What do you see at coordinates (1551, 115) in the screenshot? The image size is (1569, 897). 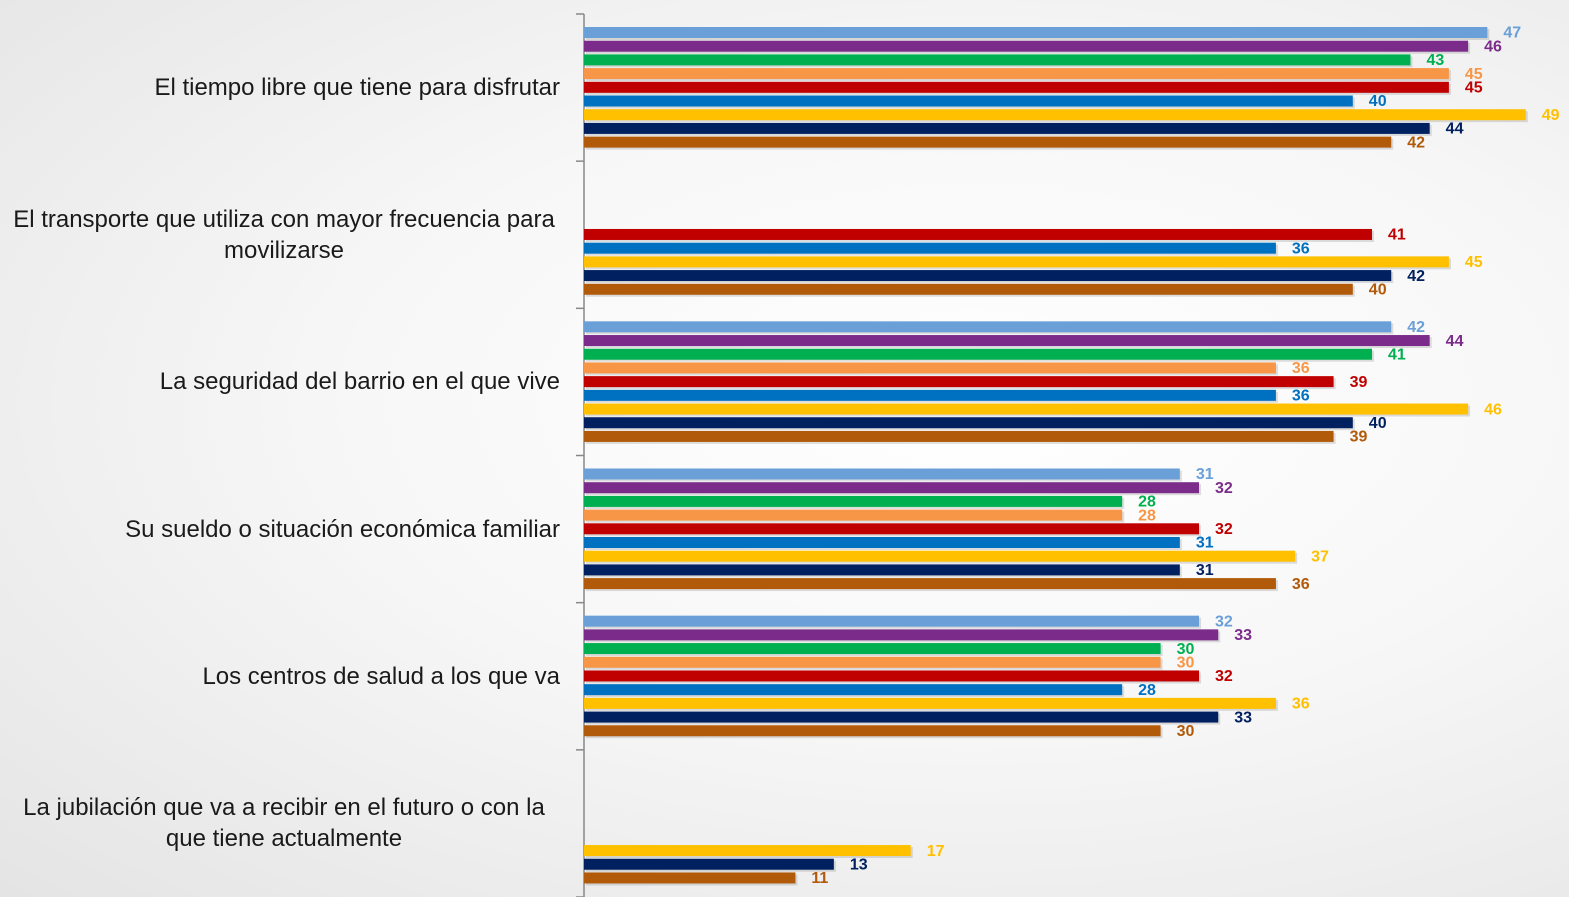 I see `value-label: 49` at bounding box center [1551, 115].